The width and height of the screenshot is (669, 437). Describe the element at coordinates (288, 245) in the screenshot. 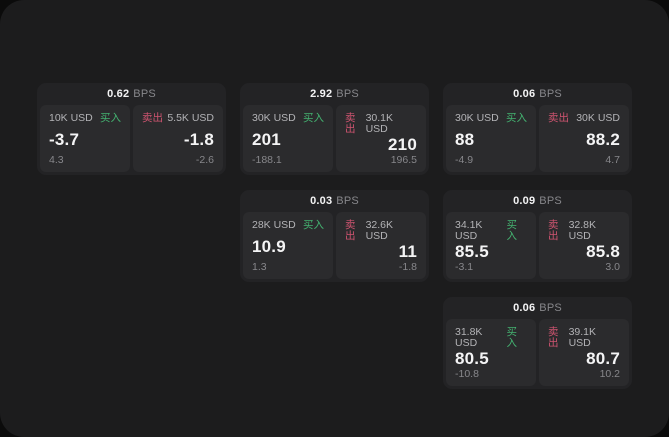

I see `buy-pane: 28K USD 买入 10.9 1.3` at that location.